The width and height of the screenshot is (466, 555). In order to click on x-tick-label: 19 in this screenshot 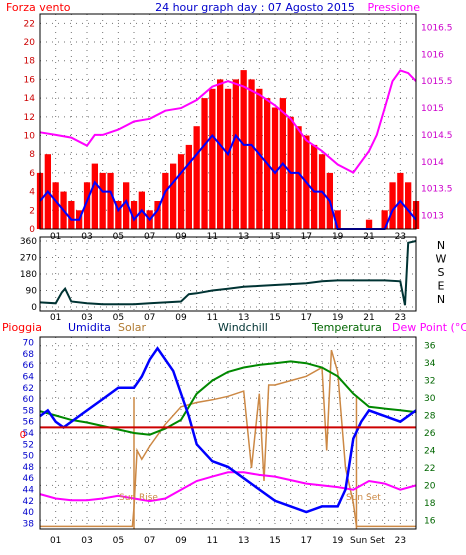, I will do `click(338, 318)`.